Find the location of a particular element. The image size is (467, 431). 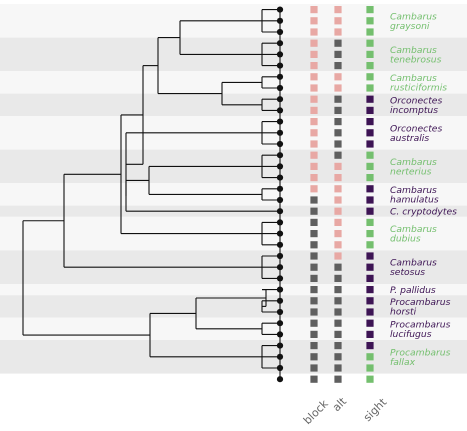

species-label: tenebrosus is located at coordinates (416, 59).